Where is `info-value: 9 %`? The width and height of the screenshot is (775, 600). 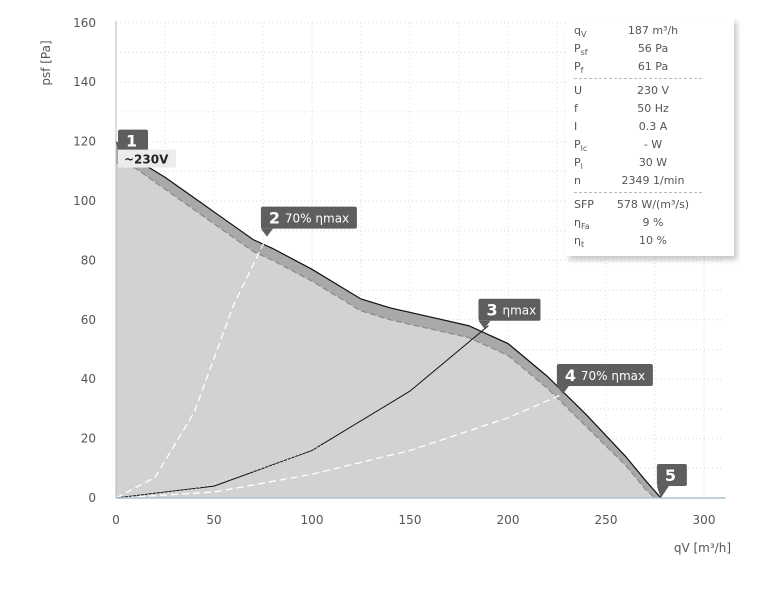
info-value: 9 % is located at coordinates (653, 222).